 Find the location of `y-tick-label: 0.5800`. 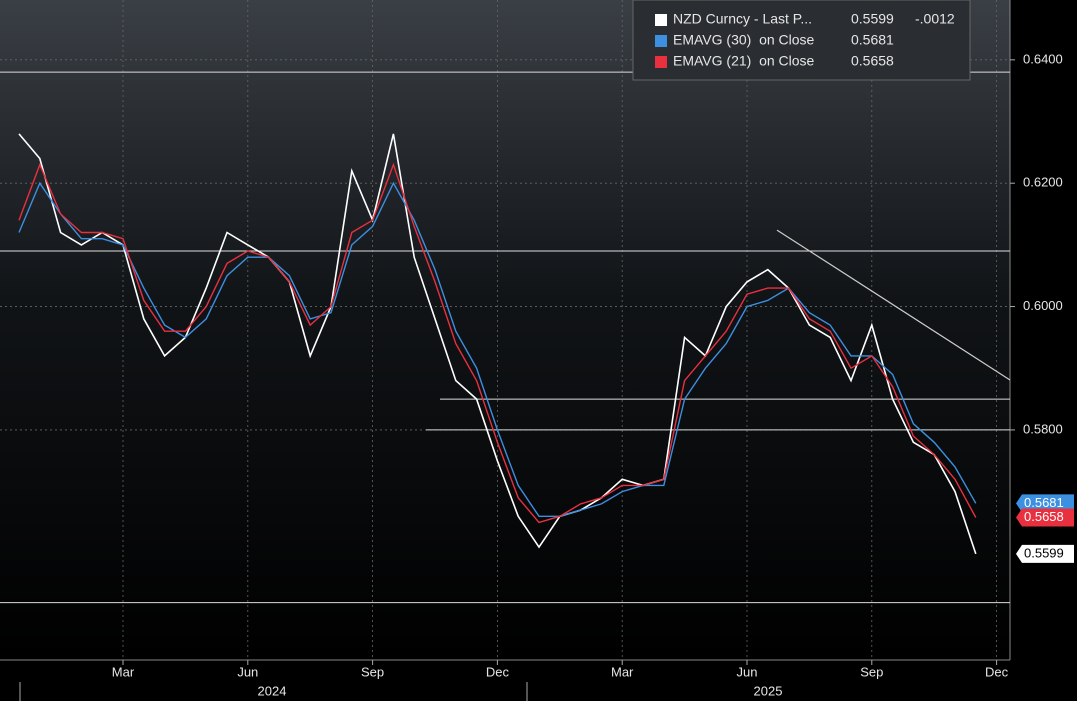

y-tick-label: 0.5800 is located at coordinates (1043, 428).